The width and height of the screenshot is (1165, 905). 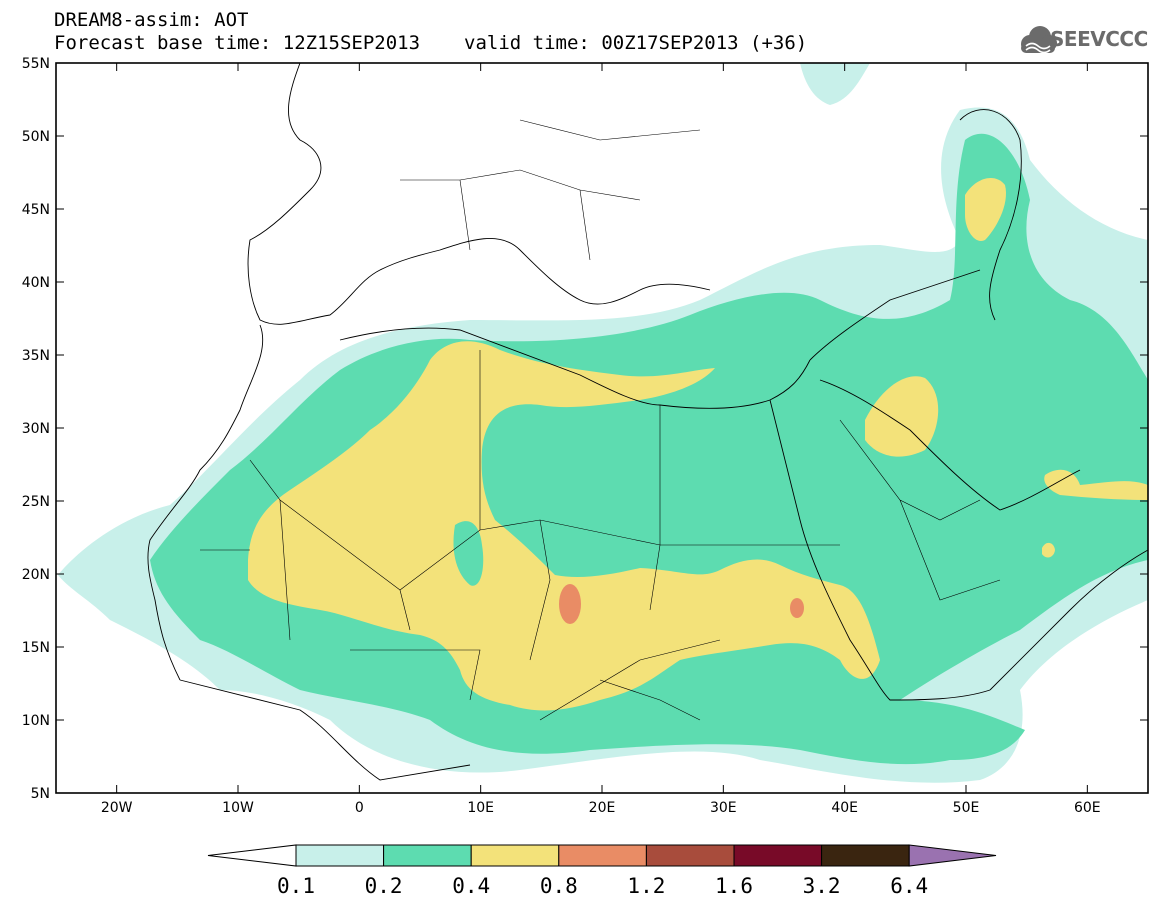 I want to click on lat-tick-label: 45N, so click(x=36, y=210).